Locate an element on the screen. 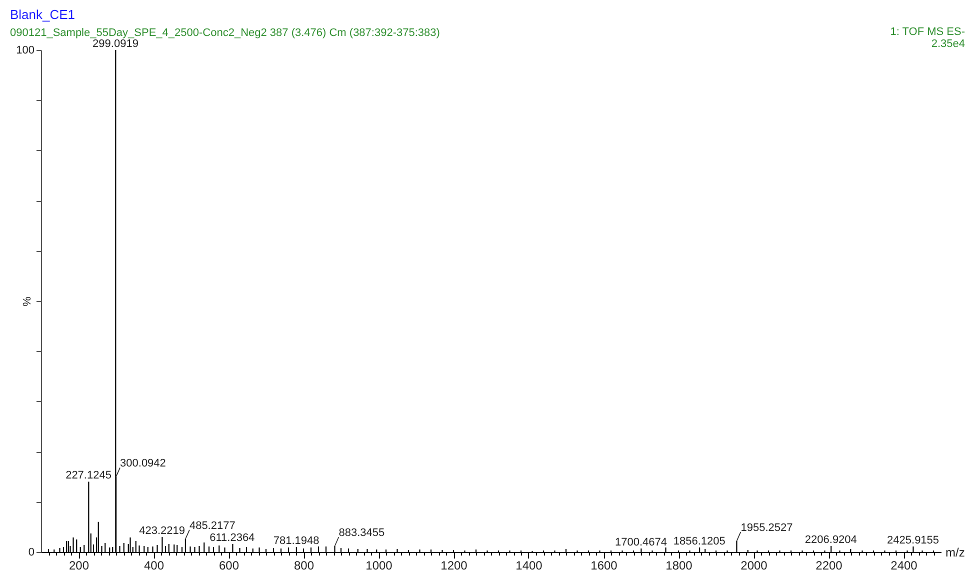 The height and width of the screenshot is (576, 971). annotation: 299.0919 is located at coordinates (115, 44).